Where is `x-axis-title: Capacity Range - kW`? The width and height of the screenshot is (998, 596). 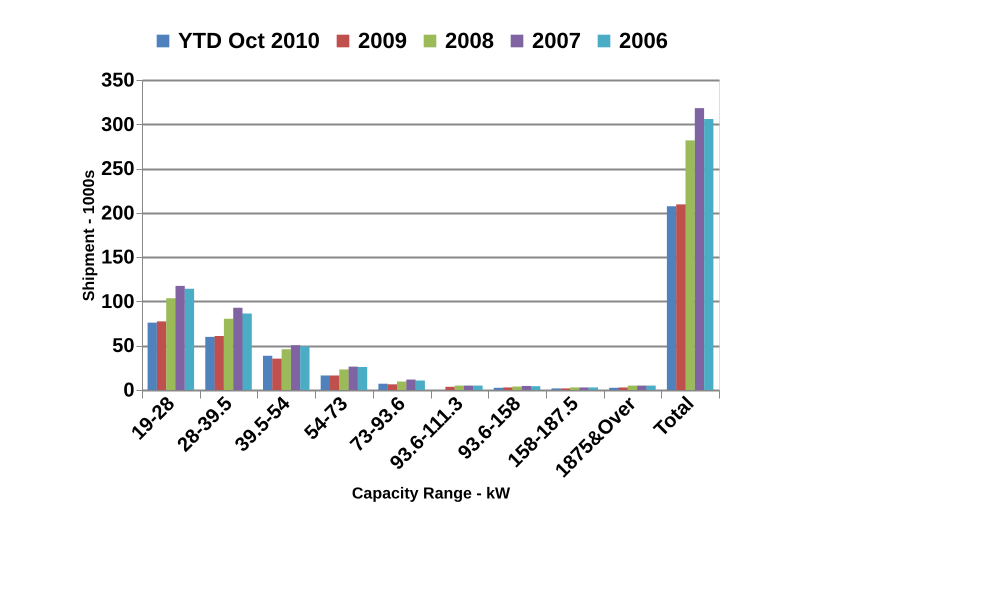 x-axis-title: Capacity Range - kW is located at coordinates (432, 493).